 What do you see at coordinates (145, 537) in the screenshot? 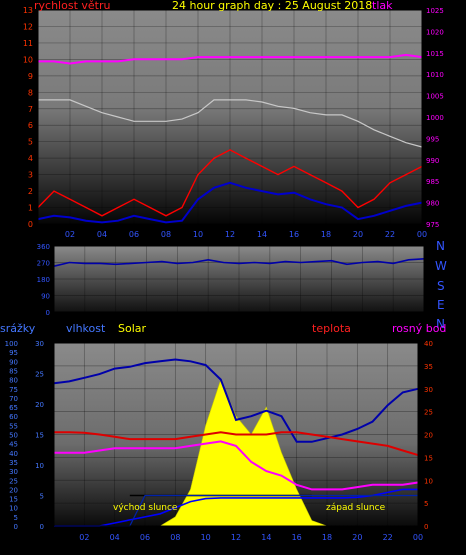
I see `x-tick-label: 06` at bounding box center [145, 537].